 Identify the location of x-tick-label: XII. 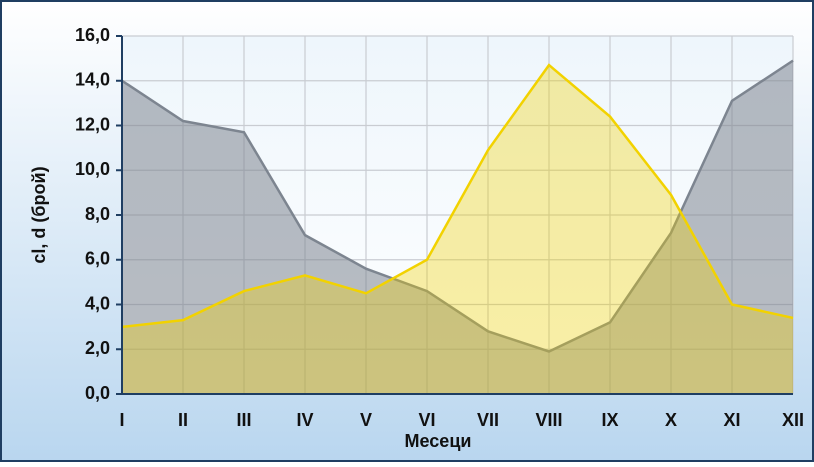
(793, 420).